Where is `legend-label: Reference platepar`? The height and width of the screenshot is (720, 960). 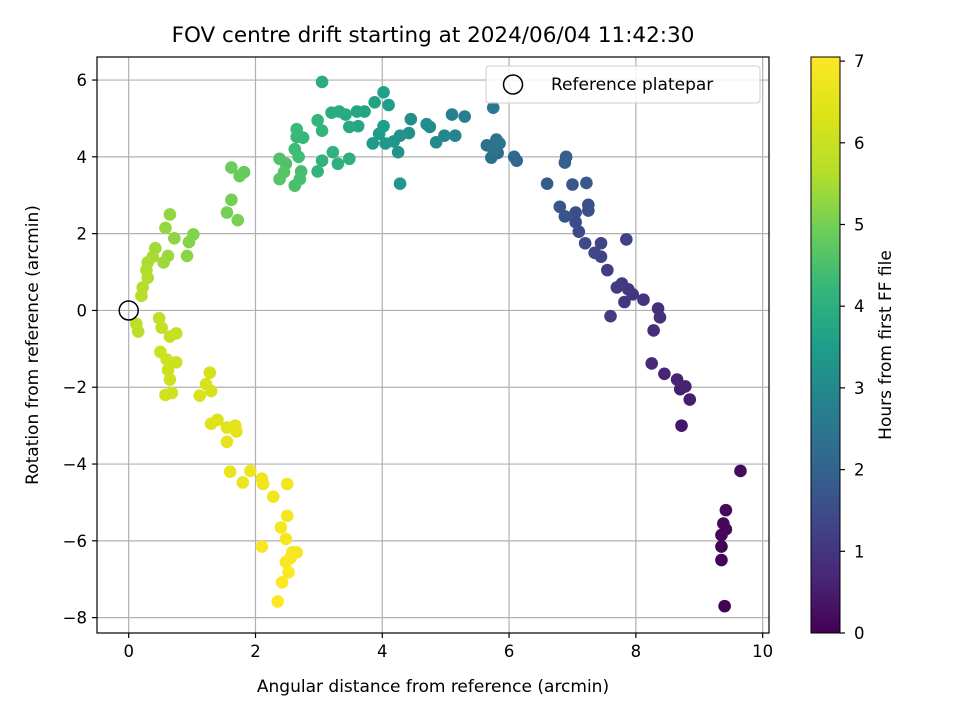 legend-label: Reference platepar is located at coordinates (632, 85).